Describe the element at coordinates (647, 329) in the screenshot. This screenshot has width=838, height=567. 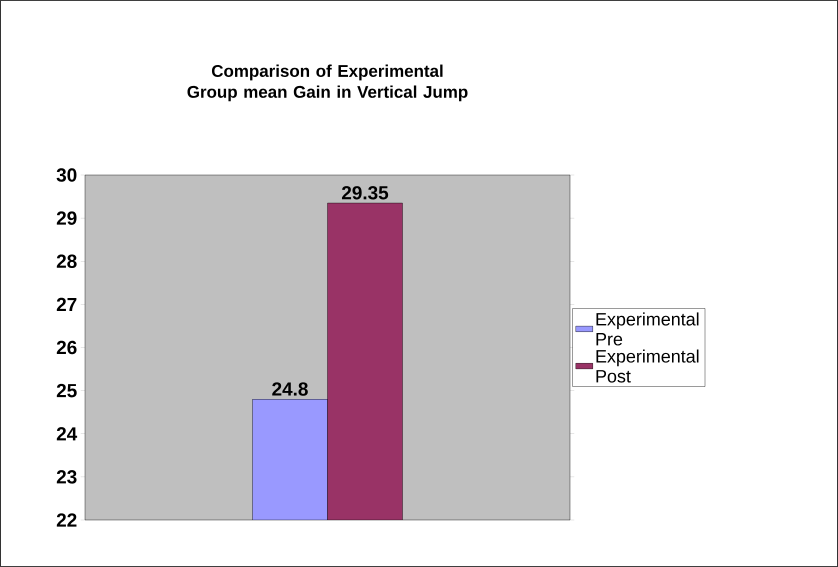
I see `legend-label: Experimental Pre` at that location.